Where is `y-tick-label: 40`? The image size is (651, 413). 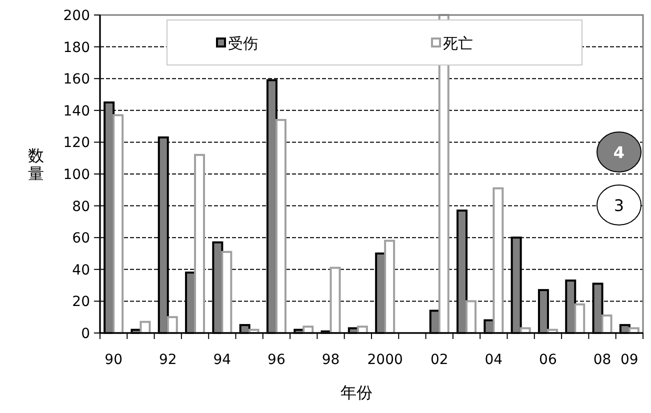
y-tick-label: 40 is located at coordinates (81, 270).